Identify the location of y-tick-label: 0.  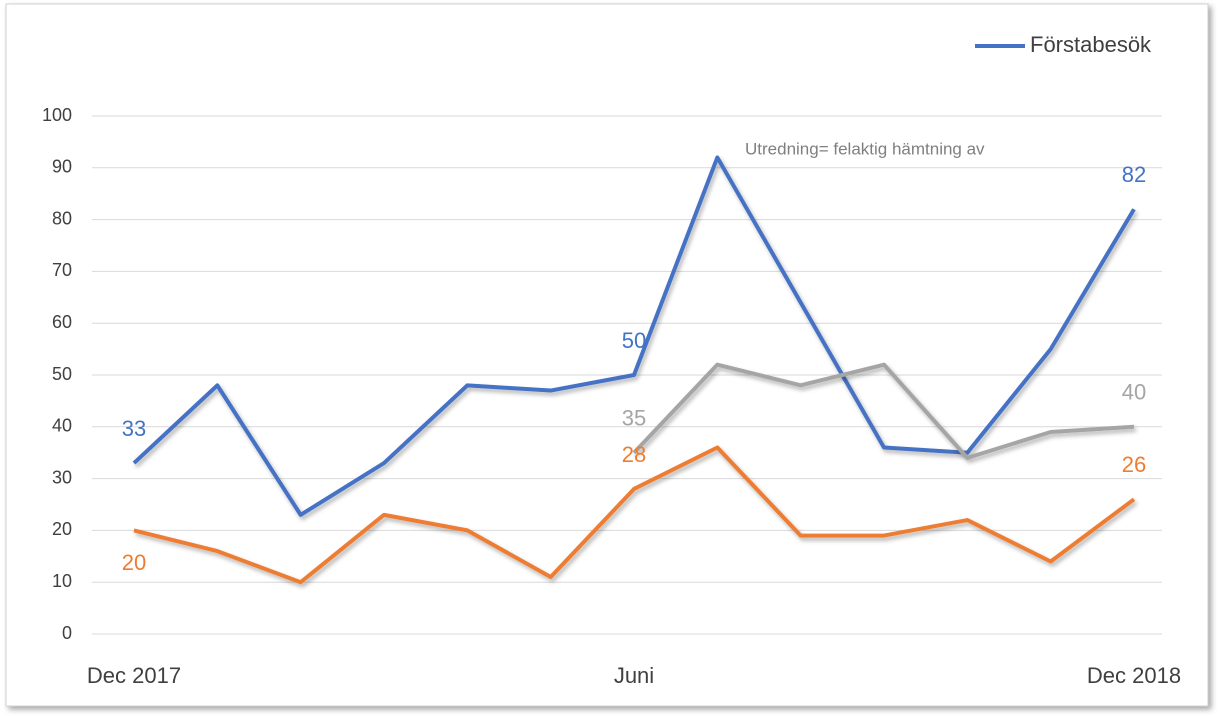
(67, 633).